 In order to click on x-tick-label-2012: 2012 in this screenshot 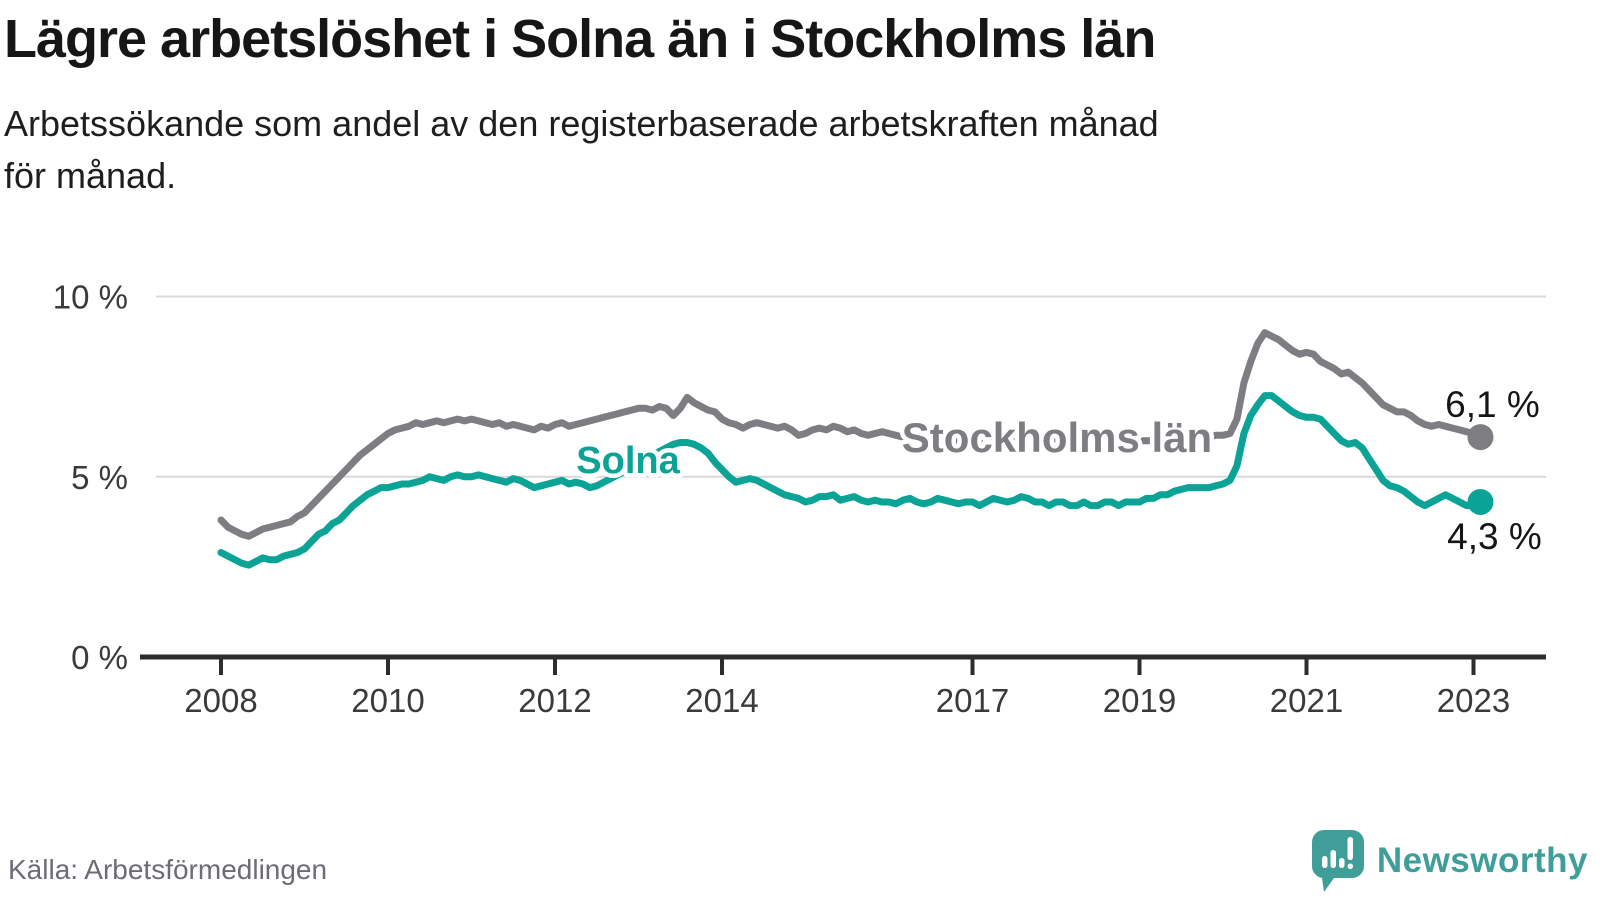, I will do `click(554, 700)`.